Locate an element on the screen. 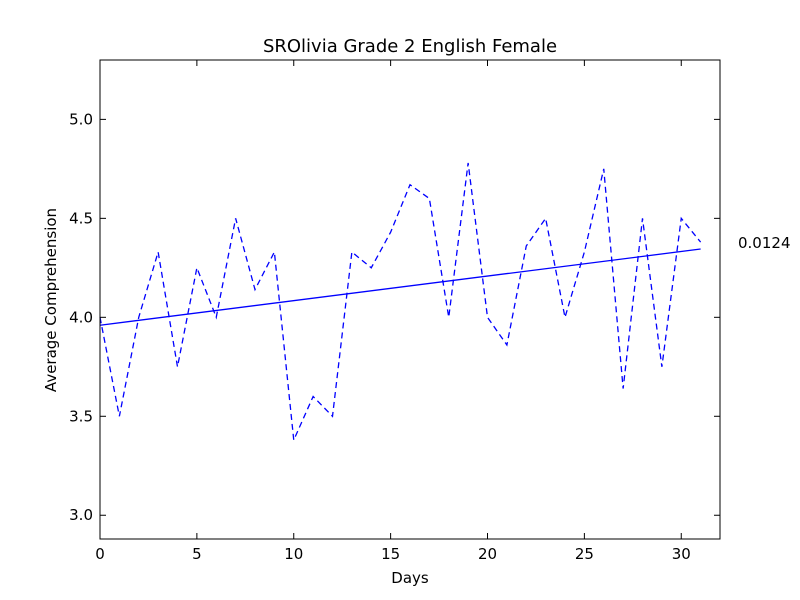 This screenshot has height=600, width=800. x-tick-label: 20 is located at coordinates (487, 554).